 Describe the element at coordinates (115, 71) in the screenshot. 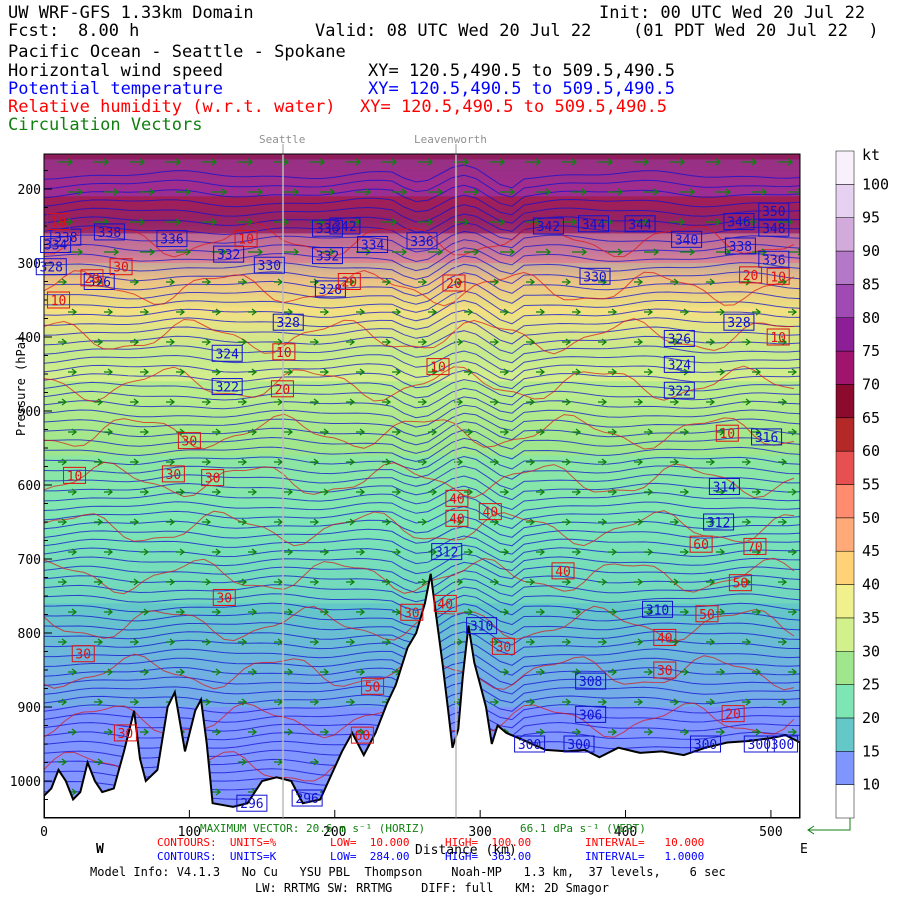

I see `field-wind-speed: Horizontal wind speed` at that location.